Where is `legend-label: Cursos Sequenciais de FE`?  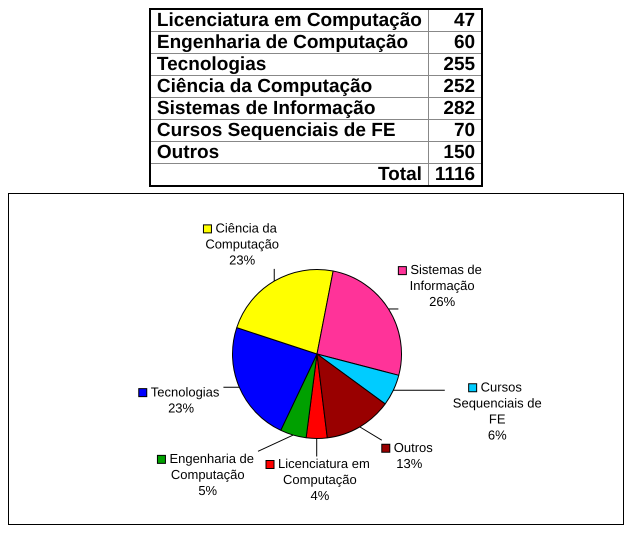 legend-label: Cursos Sequenciais de FE is located at coordinates (497, 402).